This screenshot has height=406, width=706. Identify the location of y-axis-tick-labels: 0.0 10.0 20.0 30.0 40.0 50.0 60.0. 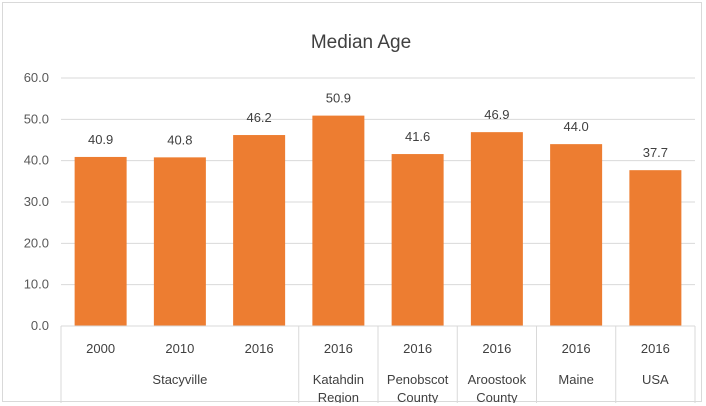
(36, 201).